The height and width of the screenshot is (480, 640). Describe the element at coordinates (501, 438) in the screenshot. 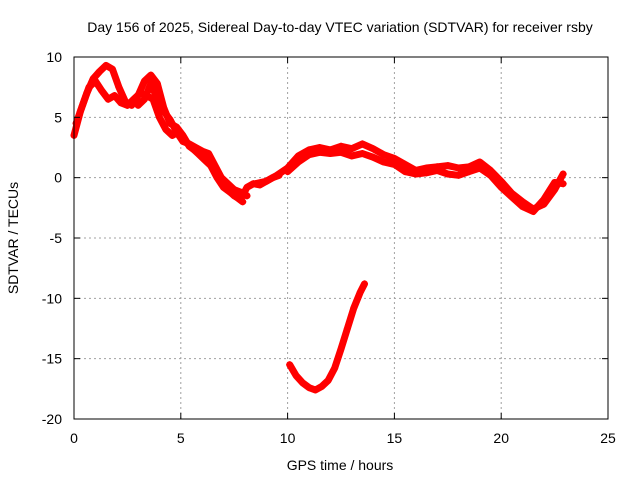

I see `x-tick-label: 20` at that location.